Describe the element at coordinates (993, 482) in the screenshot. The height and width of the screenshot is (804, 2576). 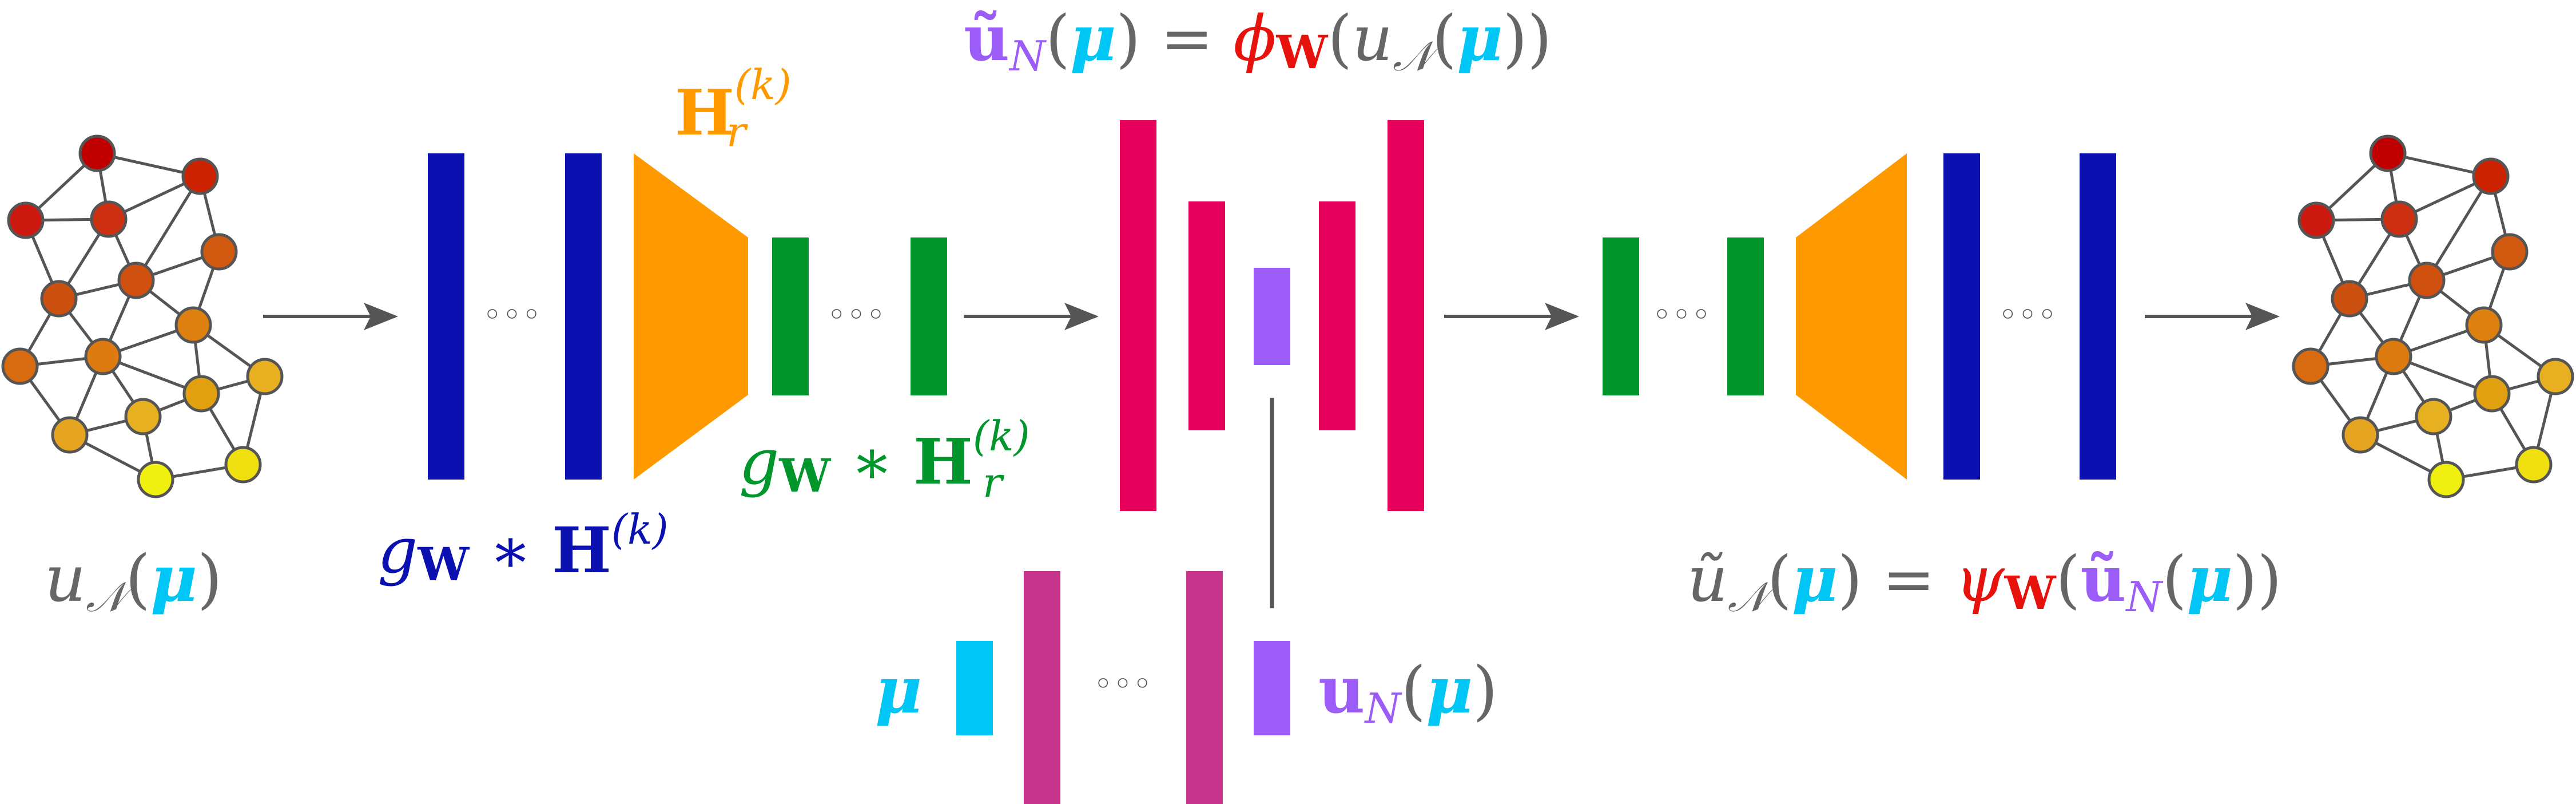
I see `encoder-reduced-label-sub: r` at that location.